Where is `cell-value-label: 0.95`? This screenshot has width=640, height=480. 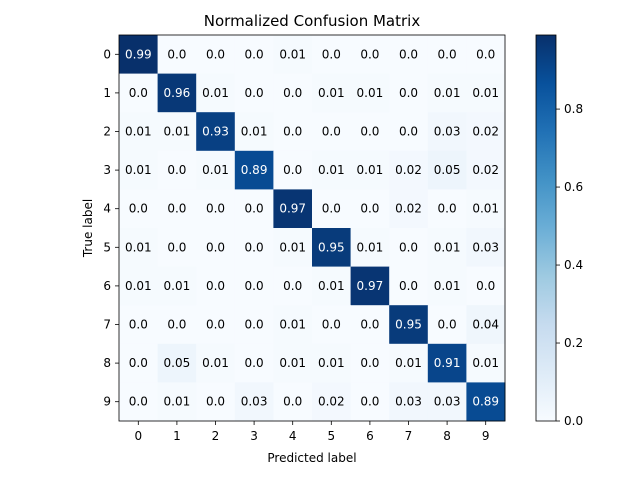
cell-value-label: 0.95 is located at coordinates (408, 325).